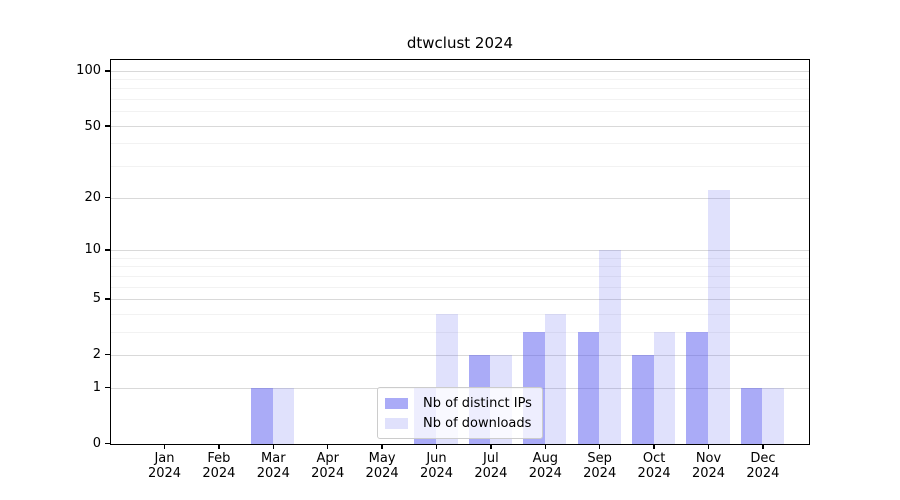 The width and height of the screenshot is (900, 500). Describe the element at coordinates (396, 423) in the screenshot. I see `legend-swatch-downloads` at that location.